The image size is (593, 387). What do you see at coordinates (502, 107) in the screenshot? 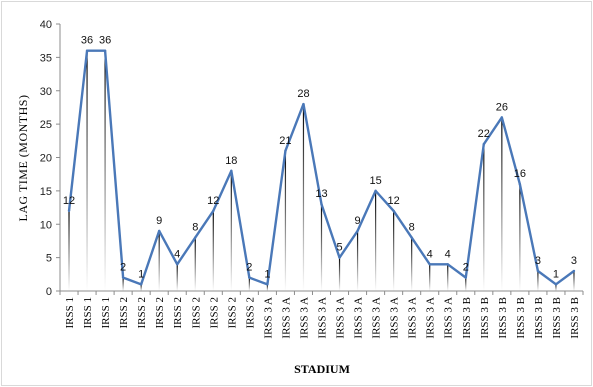
I see `data-label: 26` at bounding box center [502, 107].